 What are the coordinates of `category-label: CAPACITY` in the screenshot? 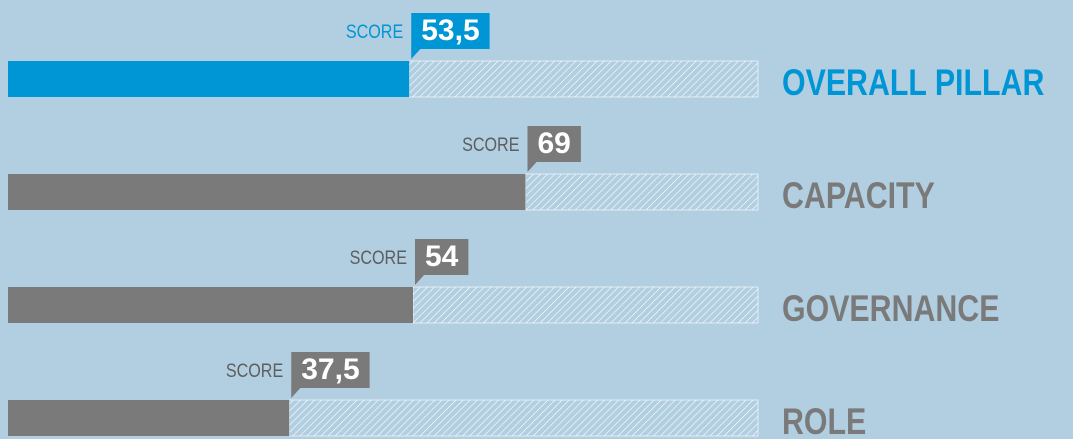 It's located at (858, 196).